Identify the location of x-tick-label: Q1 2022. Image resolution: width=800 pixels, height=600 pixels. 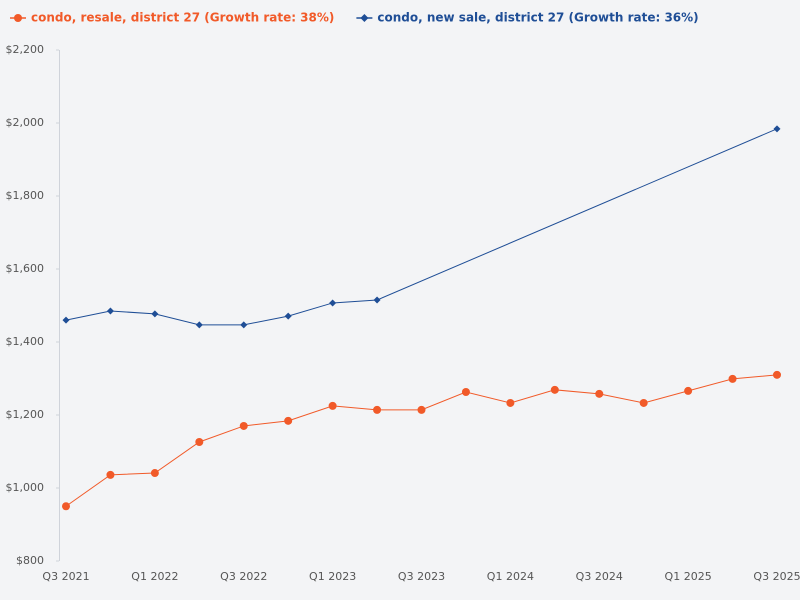
(154, 576).